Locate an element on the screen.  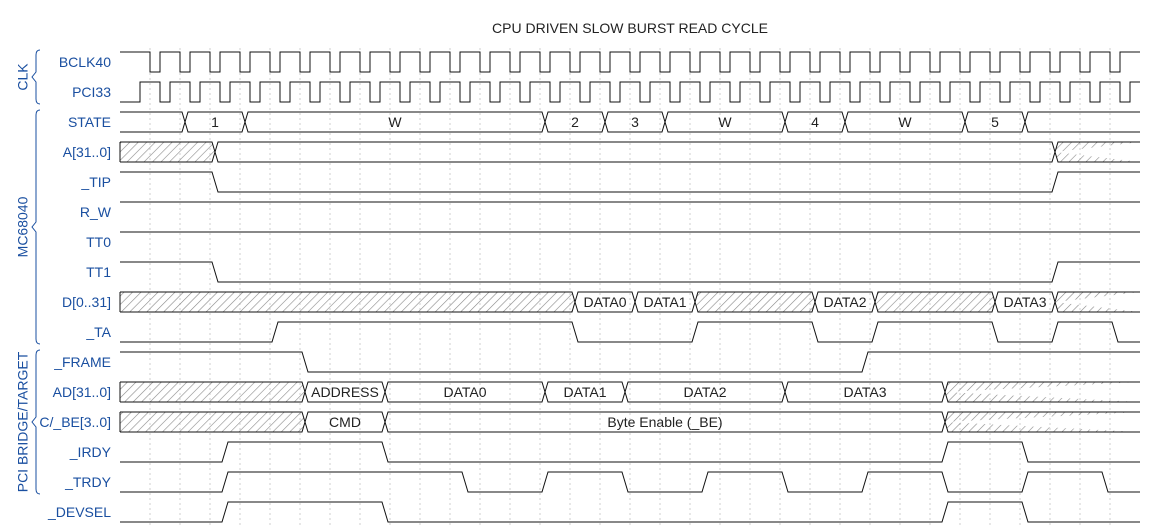
bus-value-cmd: CMD is located at coordinates (345, 422).